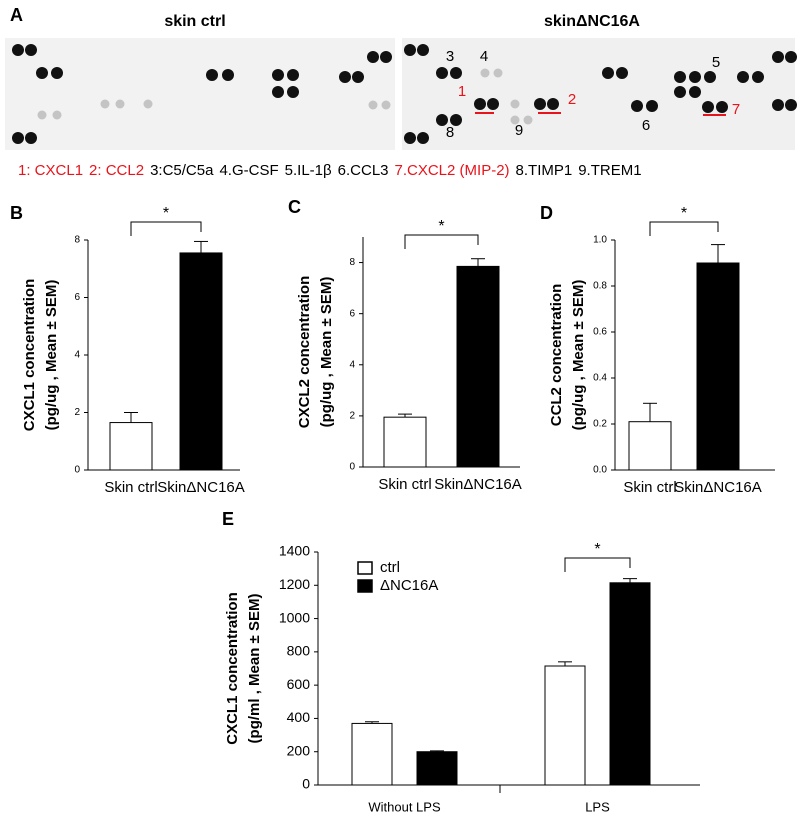 Image resolution: width=800 pixels, height=824 pixels. I want to click on y-axis-label: (pg/ml , Mean ± SEM), so click(254, 669).